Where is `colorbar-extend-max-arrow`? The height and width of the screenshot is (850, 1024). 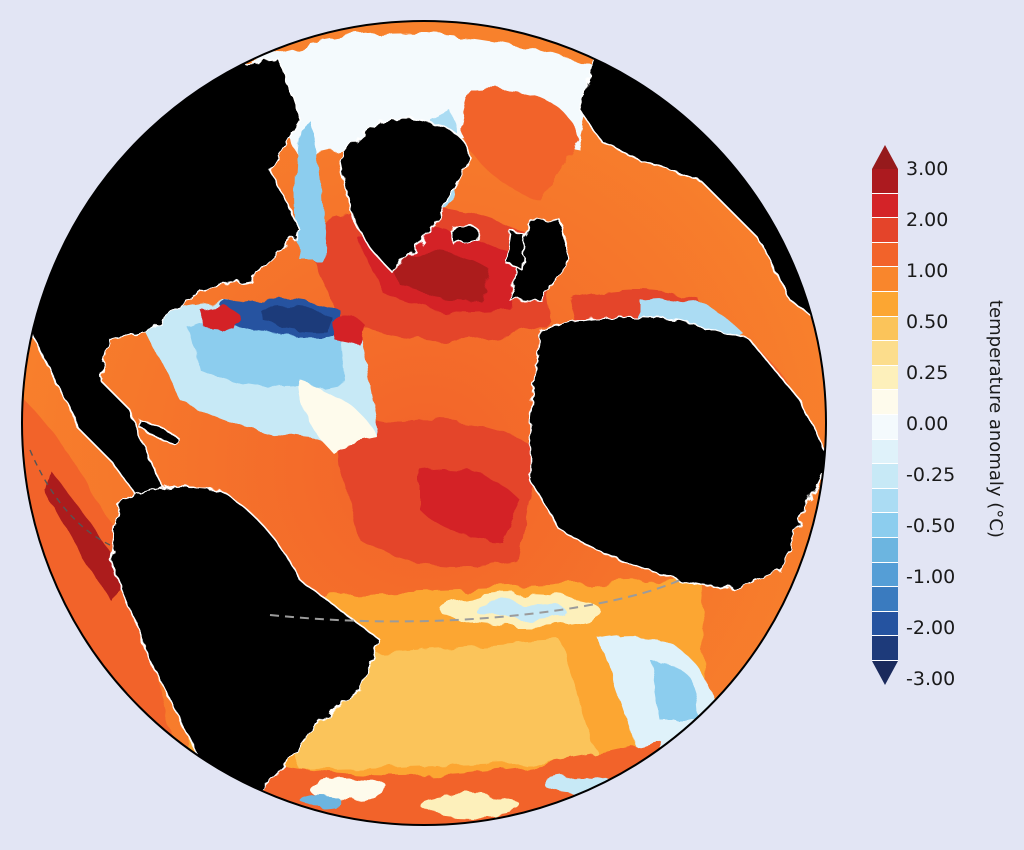
colorbar-extend-max-arrow is located at coordinates (885, 157).